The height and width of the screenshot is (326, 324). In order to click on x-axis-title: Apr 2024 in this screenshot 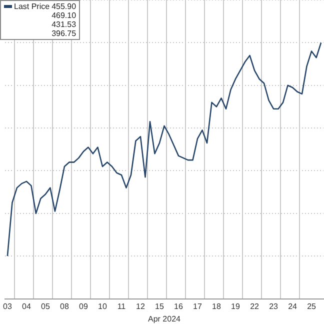, I will do `click(165, 319)`.